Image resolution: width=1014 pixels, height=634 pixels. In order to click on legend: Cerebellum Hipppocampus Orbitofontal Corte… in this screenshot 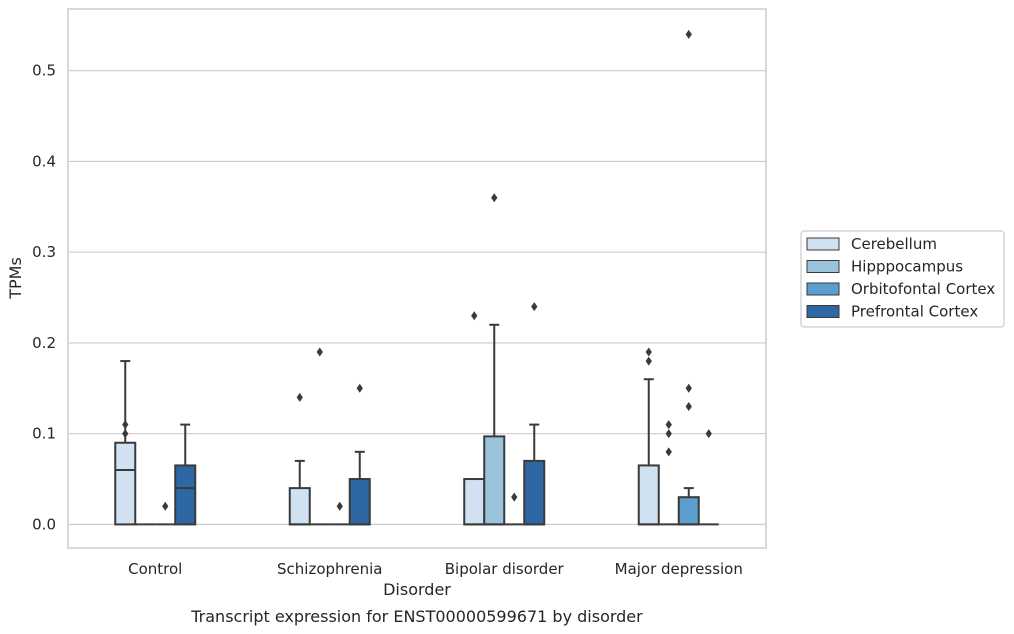, I will do `click(902, 279)`.